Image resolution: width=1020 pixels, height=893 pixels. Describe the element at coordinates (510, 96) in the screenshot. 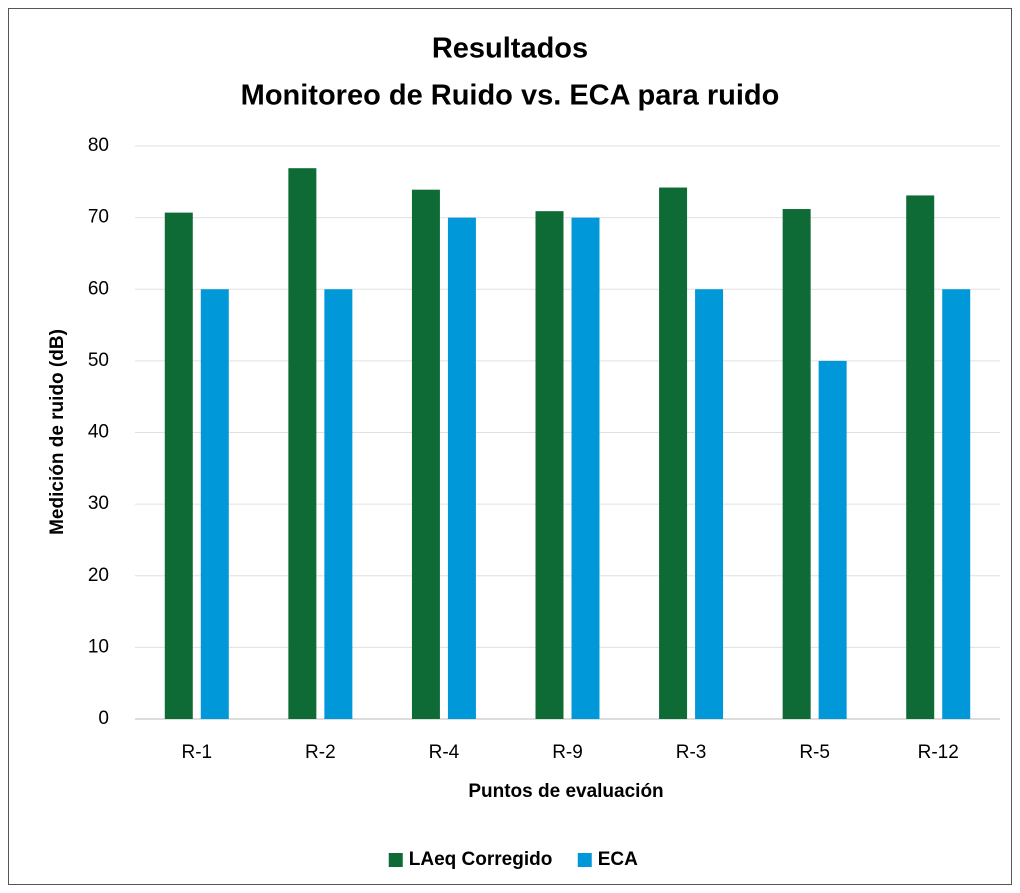

I see `chart-title: Monitoreo de Ruido vs. ECA para ruido` at that location.